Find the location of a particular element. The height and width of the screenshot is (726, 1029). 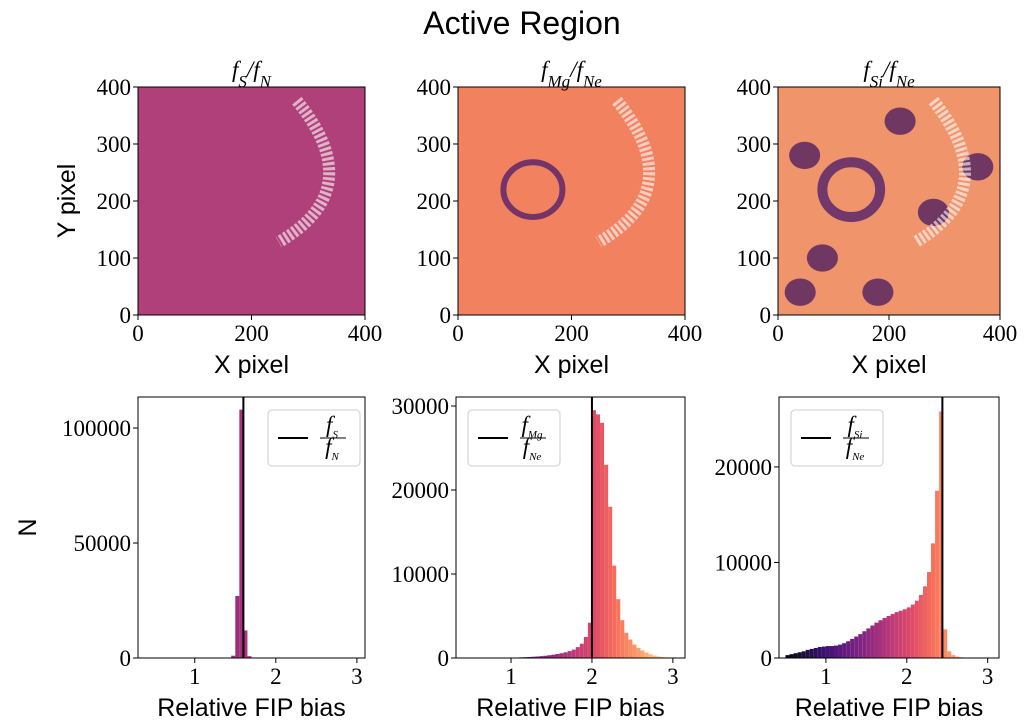

text-part: Mg is located at coordinates (559, 81).